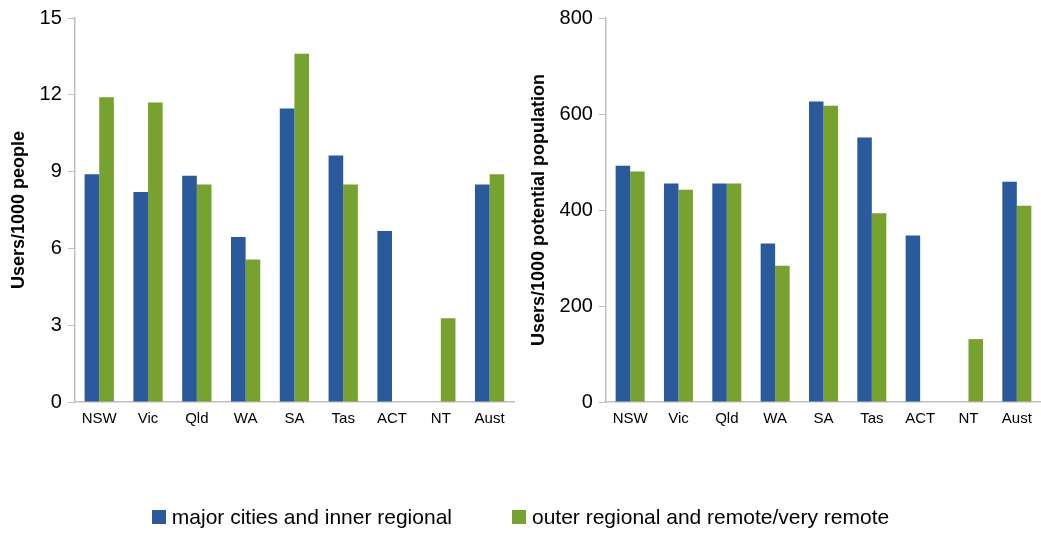  Describe the element at coordinates (50, 16) in the screenshot. I see `y-tick-label: 15` at that location.